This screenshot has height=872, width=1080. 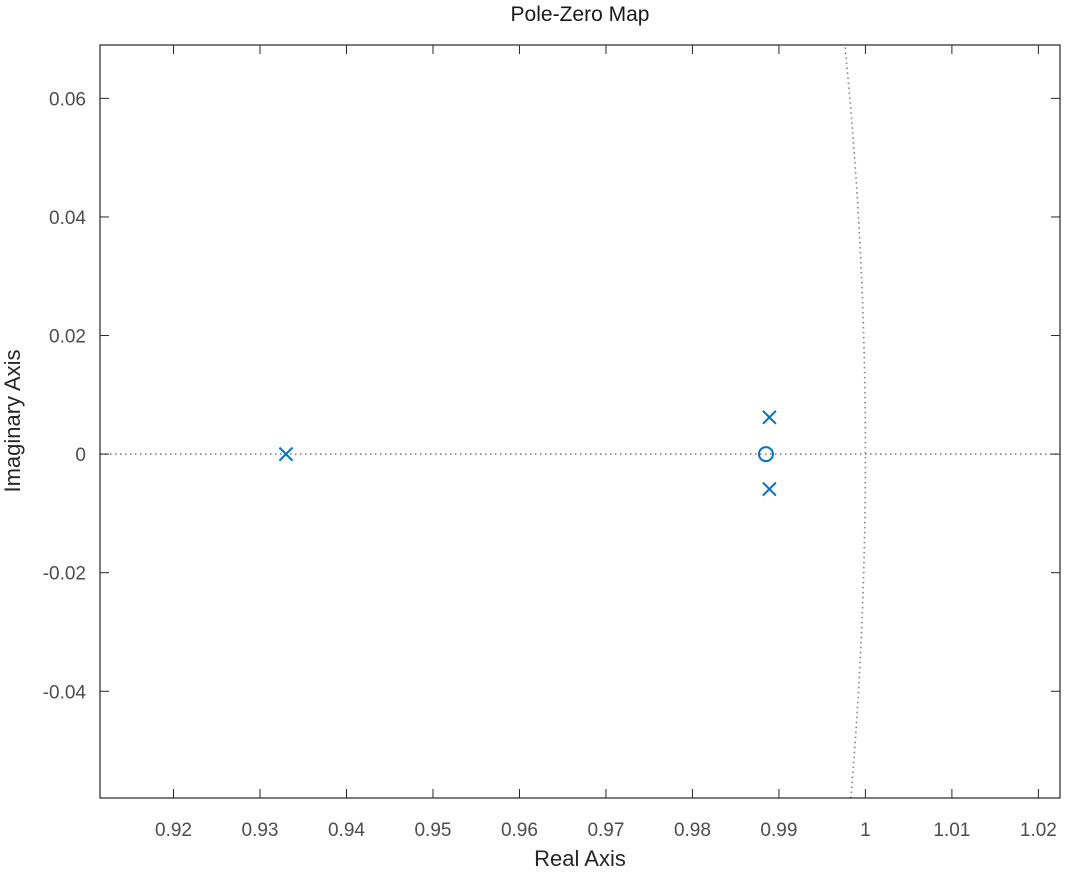 I want to click on x-tick-label: 0.97, so click(x=605, y=830).